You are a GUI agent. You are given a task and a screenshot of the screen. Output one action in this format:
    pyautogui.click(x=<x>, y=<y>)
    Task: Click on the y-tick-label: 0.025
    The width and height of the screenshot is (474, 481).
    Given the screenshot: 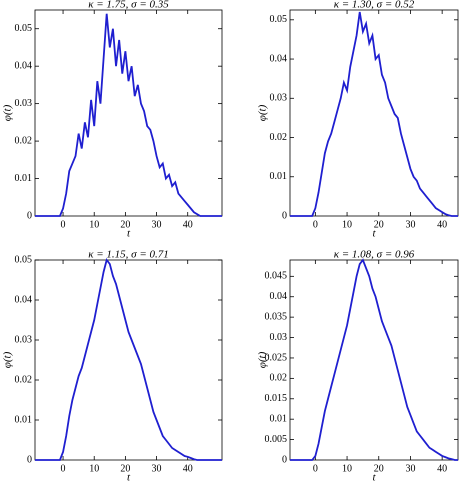 What is the action you would take?
    pyautogui.click(x=276, y=357)
    